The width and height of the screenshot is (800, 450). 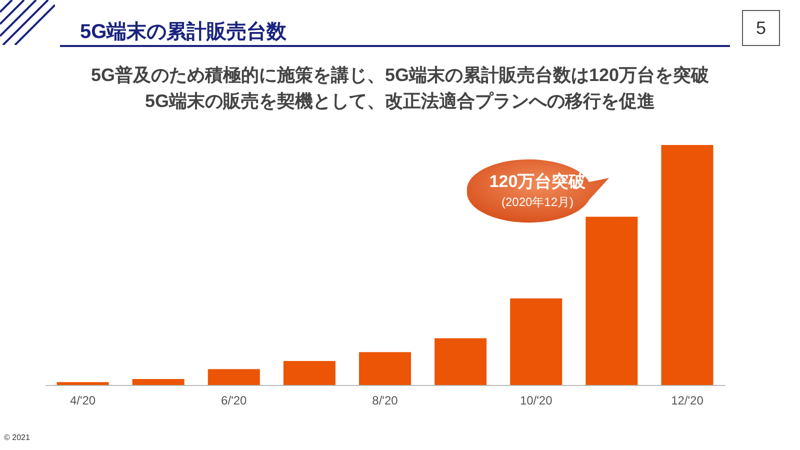 What do you see at coordinates (183, 32) in the screenshot?
I see `chart-title: 5G端末の累計販売台数` at bounding box center [183, 32].